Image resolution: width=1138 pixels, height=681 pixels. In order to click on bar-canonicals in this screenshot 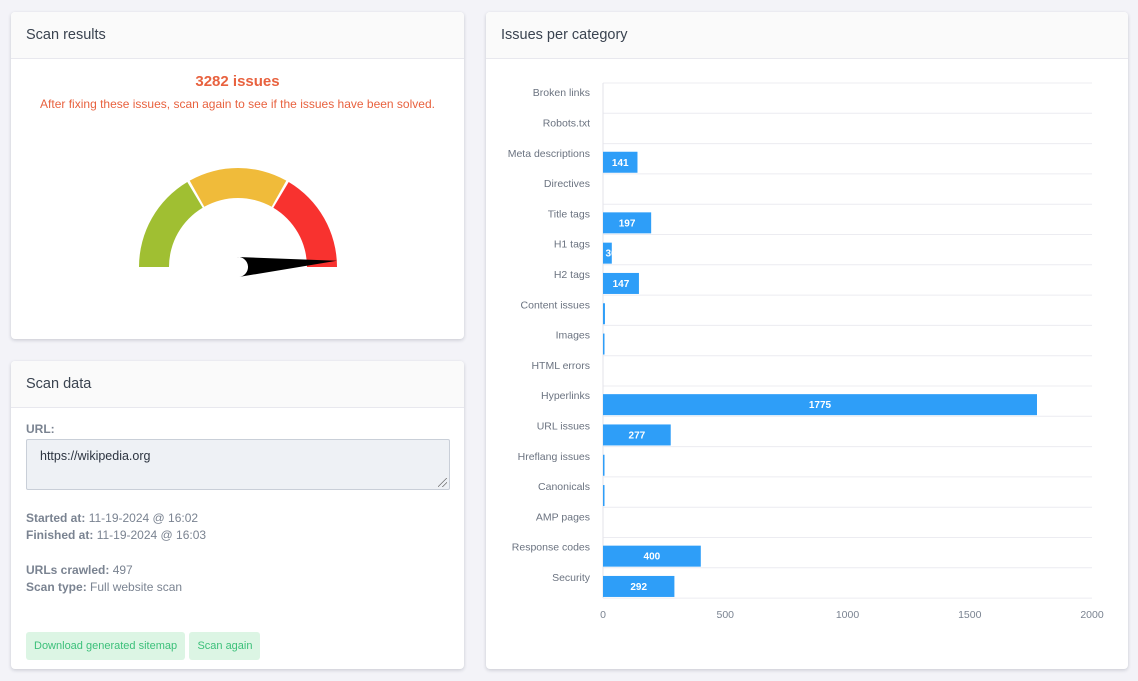, I will do `click(604, 496)`.